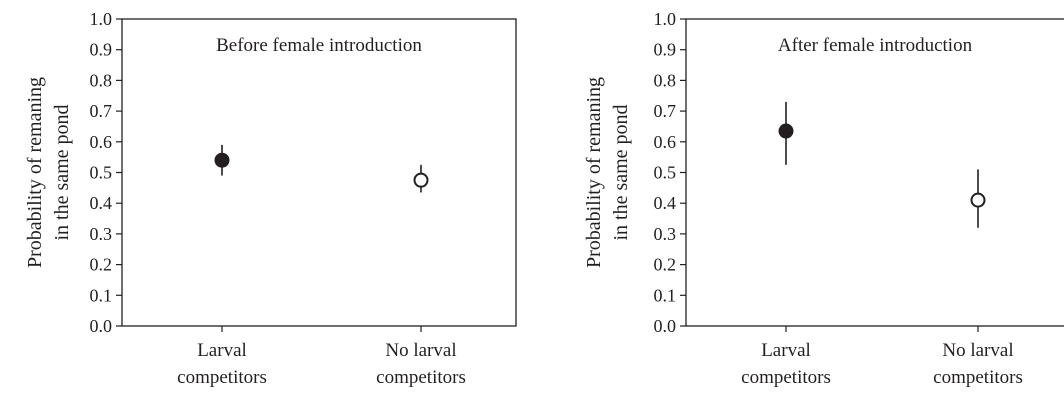 This screenshot has width=1064, height=394. What do you see at coordinates (319, 45) in the screenshot?
I see `panel-title: Before female introduction` at bounding box center [319, 45].